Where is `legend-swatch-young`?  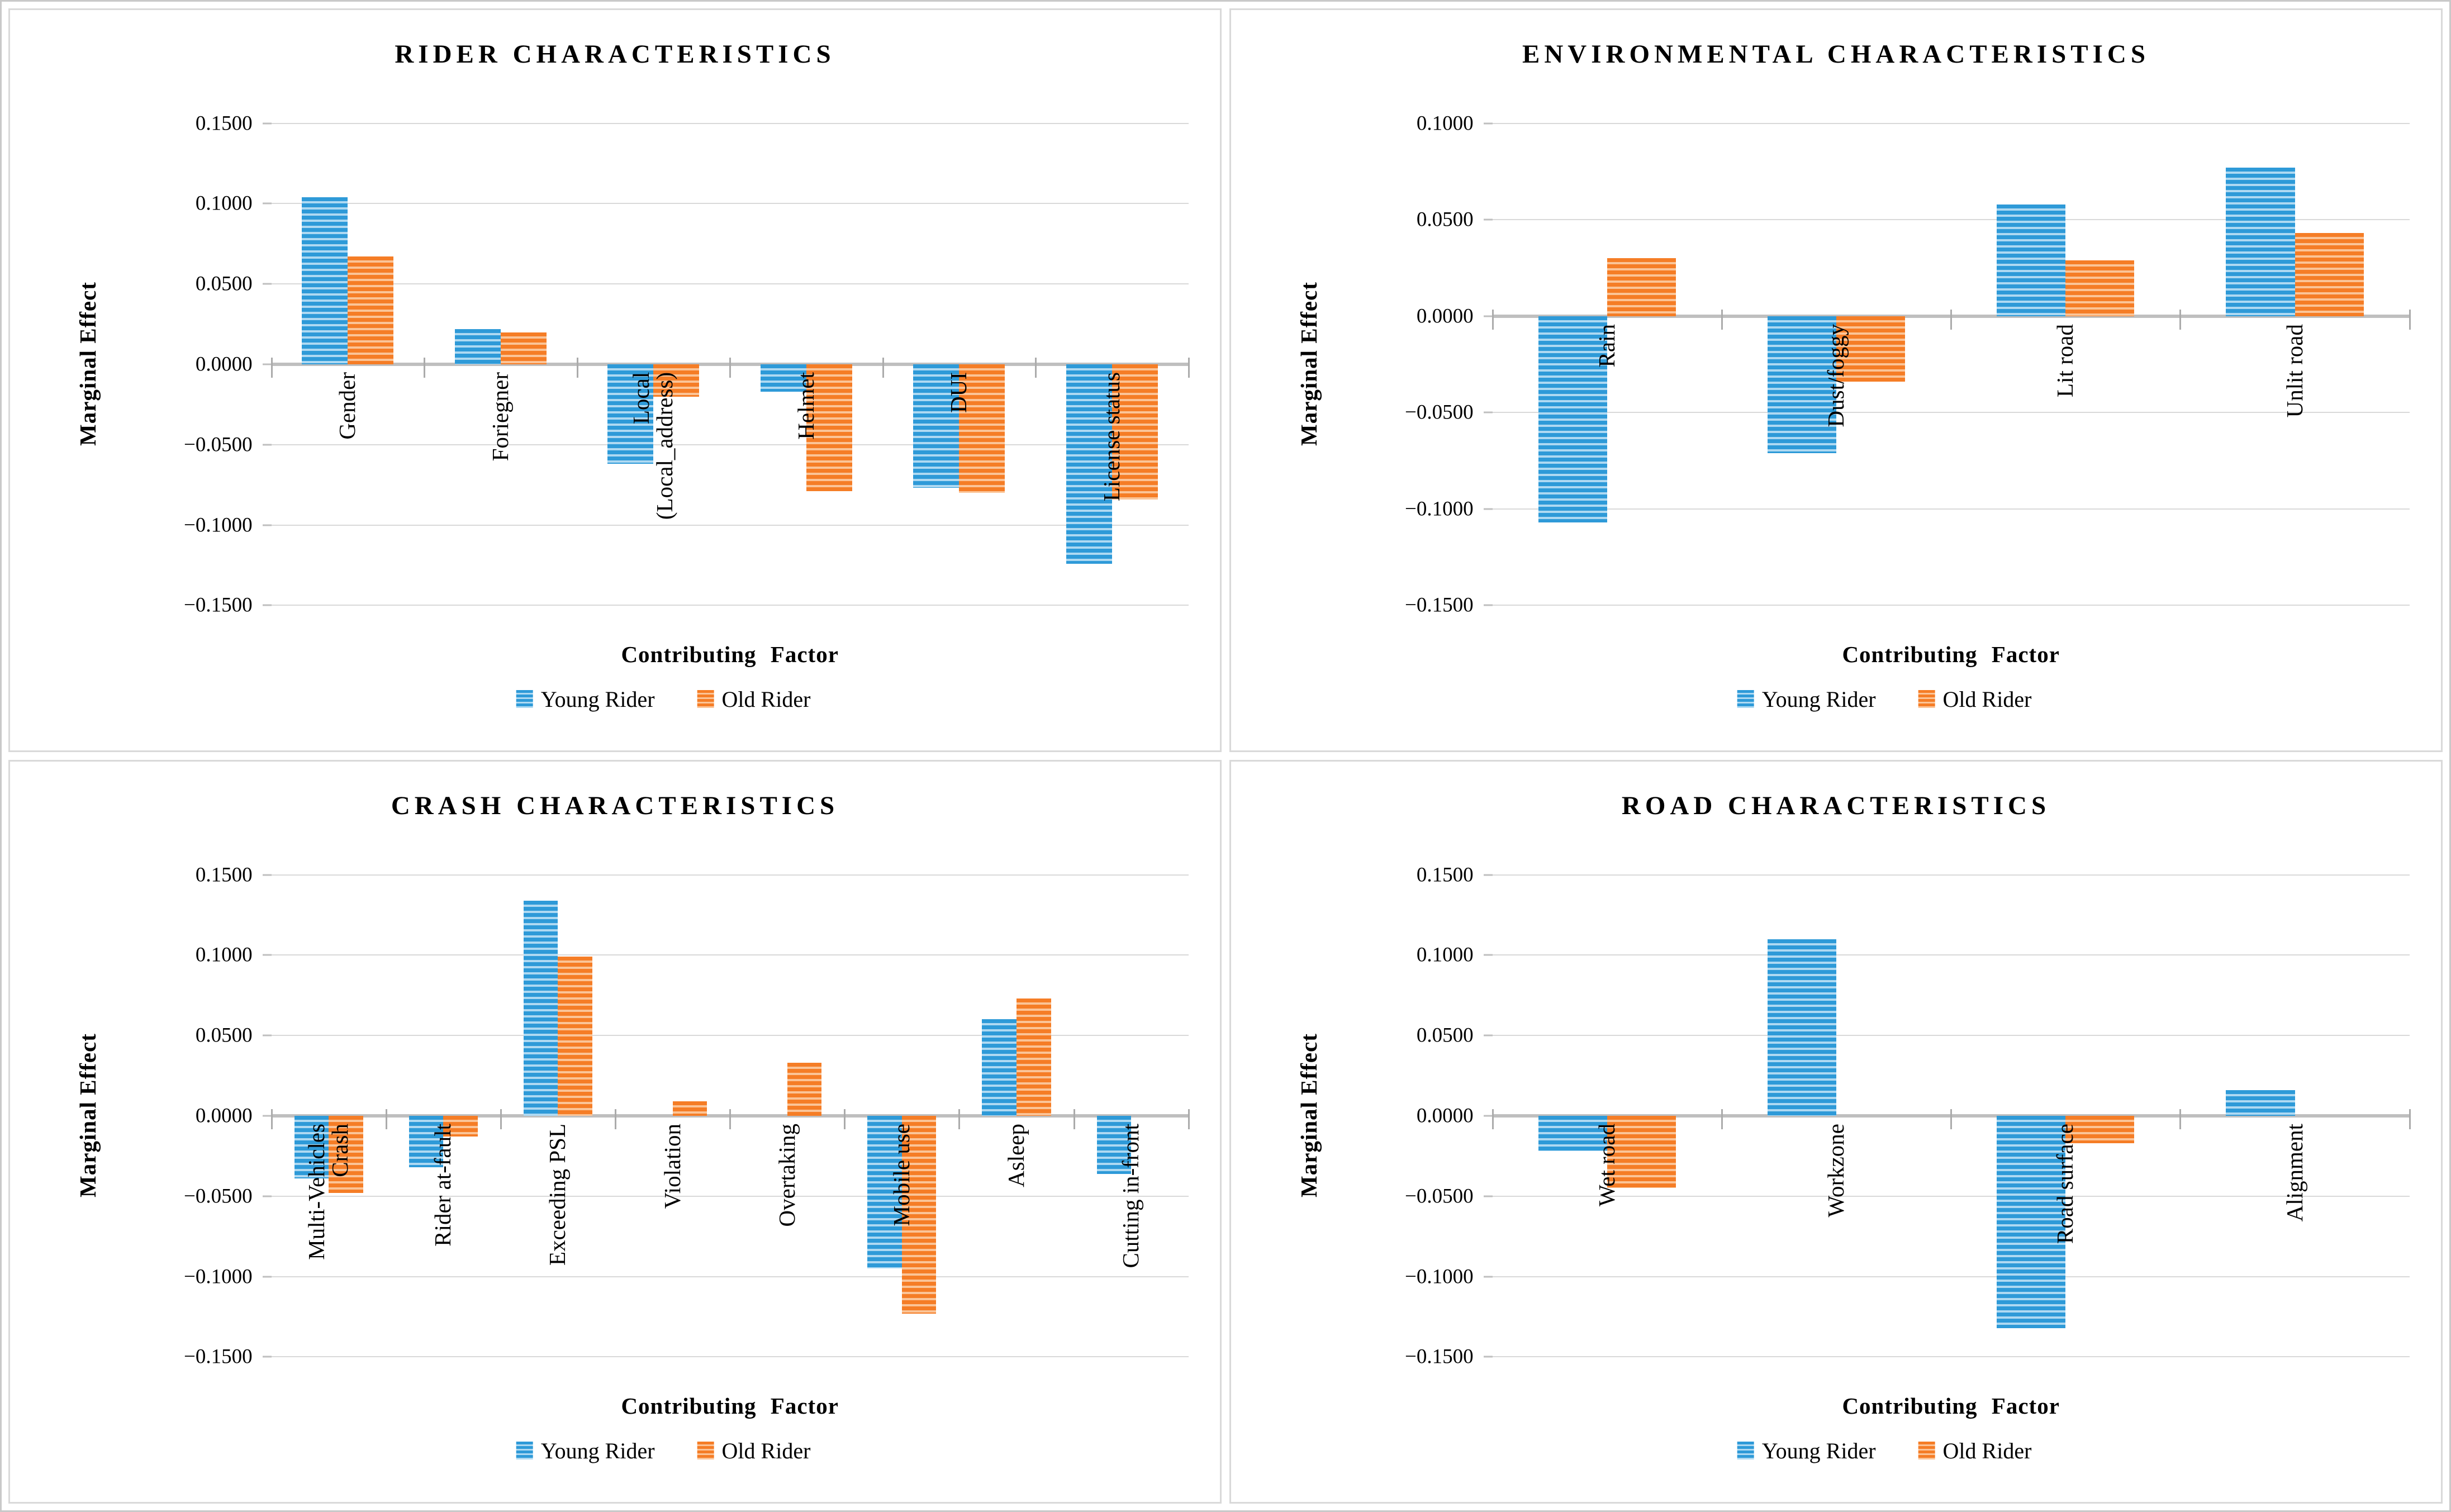 legend-swatch-young is located at coordinates (1745, 699).